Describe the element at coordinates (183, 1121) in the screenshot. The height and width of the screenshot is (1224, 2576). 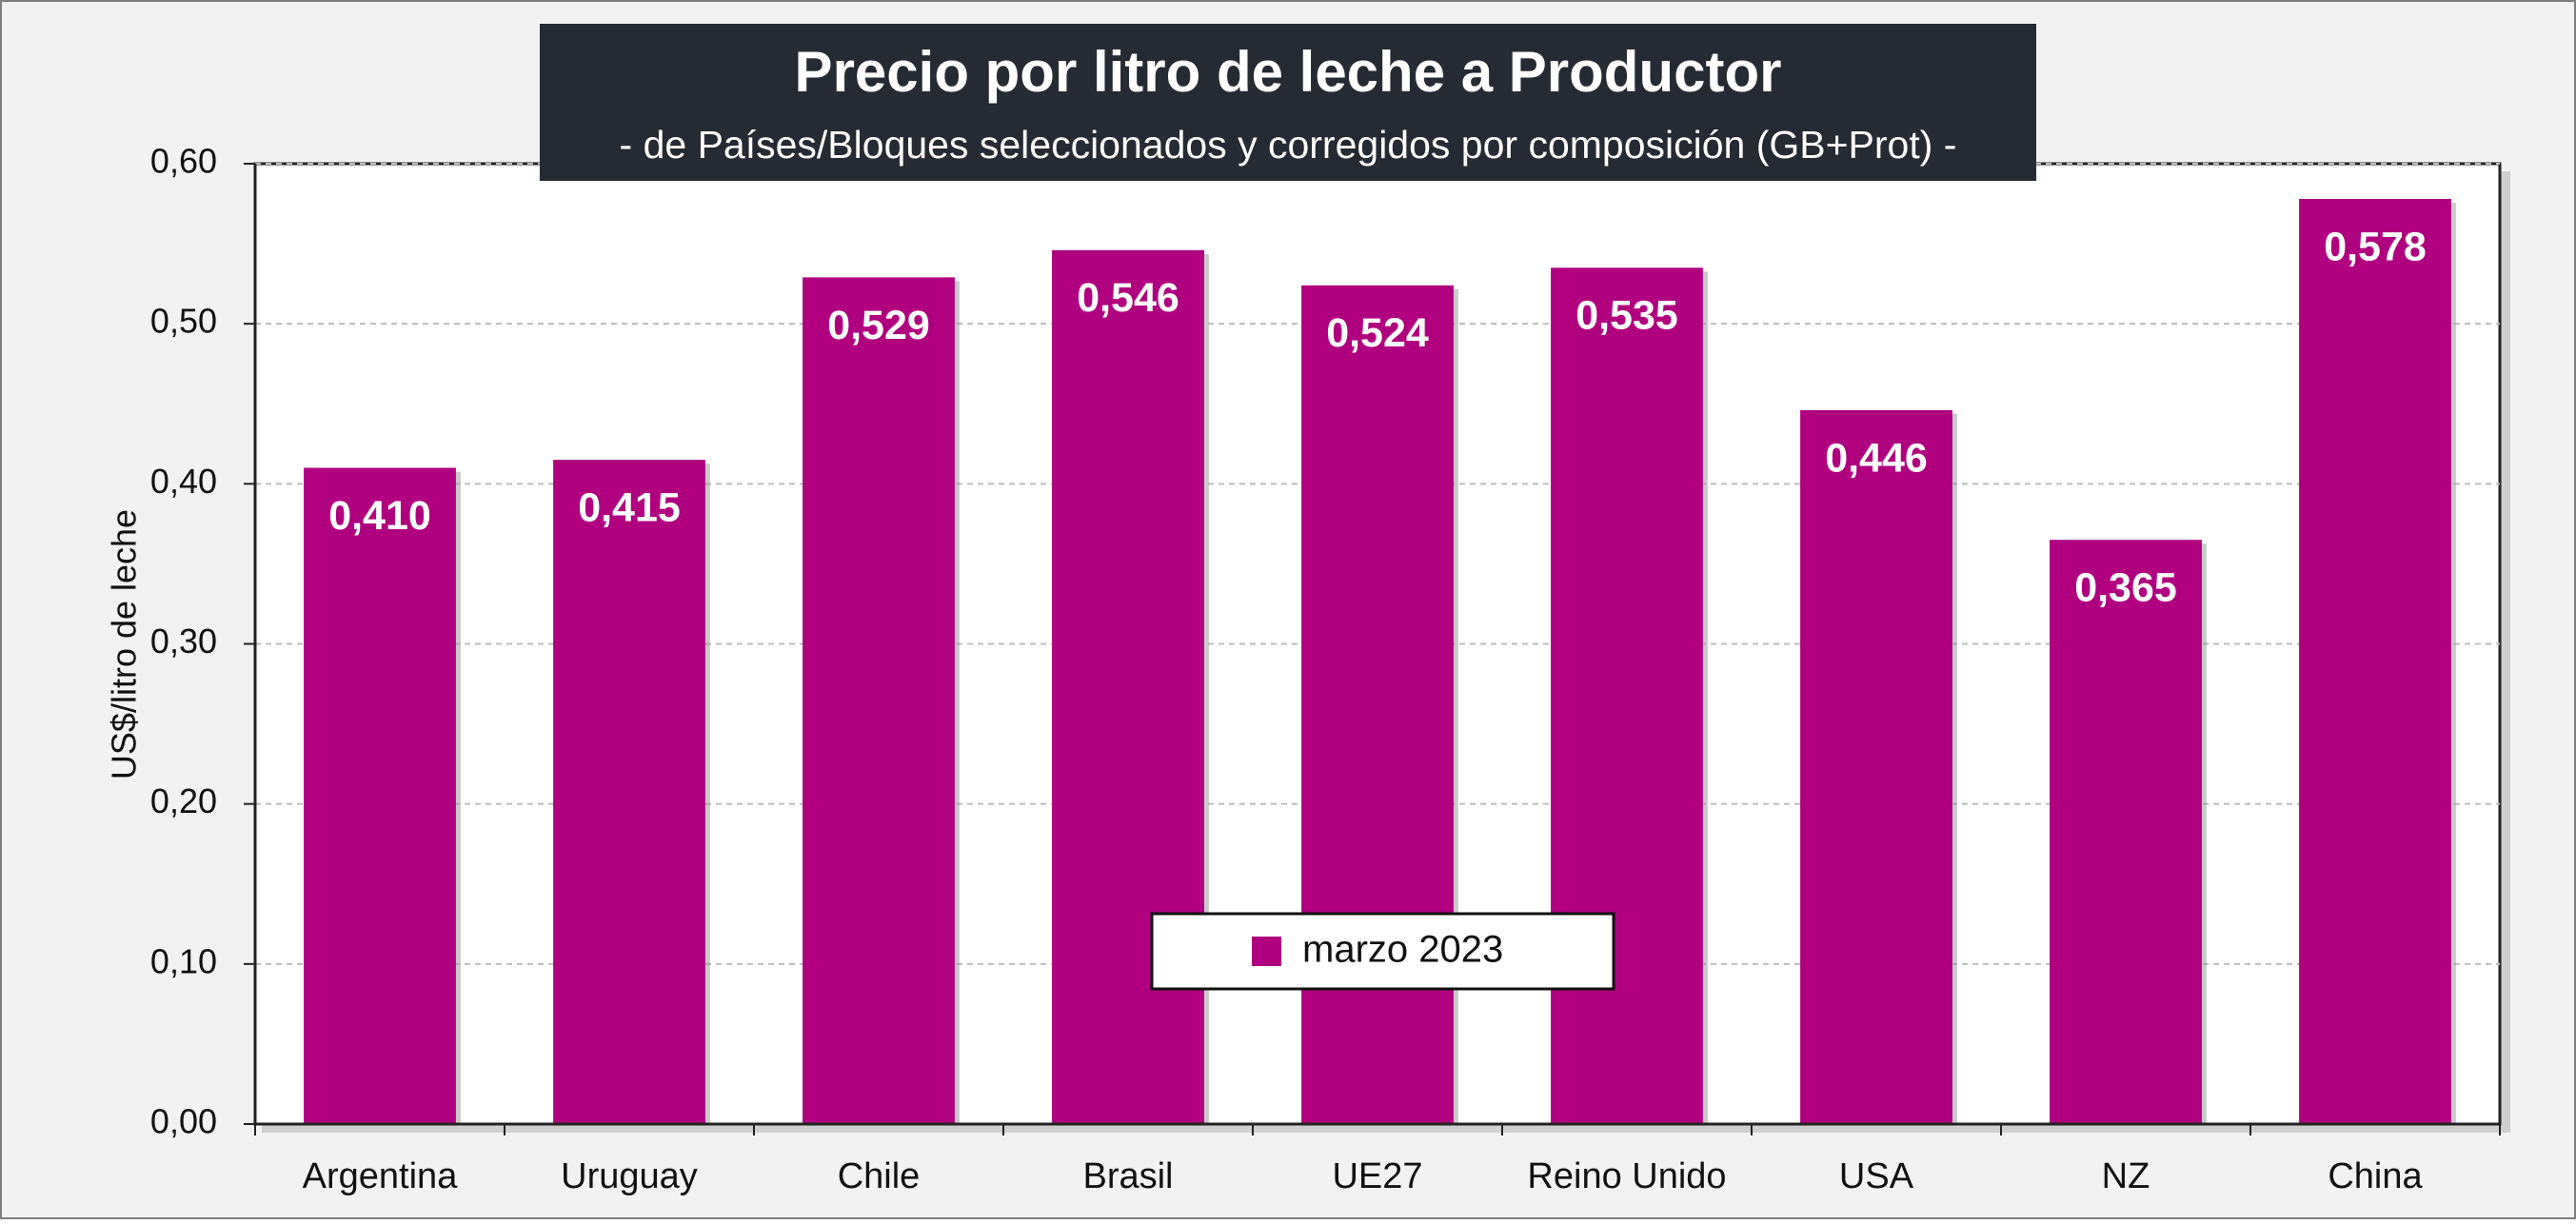
I see `y-tick-label: 0,00` at that location.